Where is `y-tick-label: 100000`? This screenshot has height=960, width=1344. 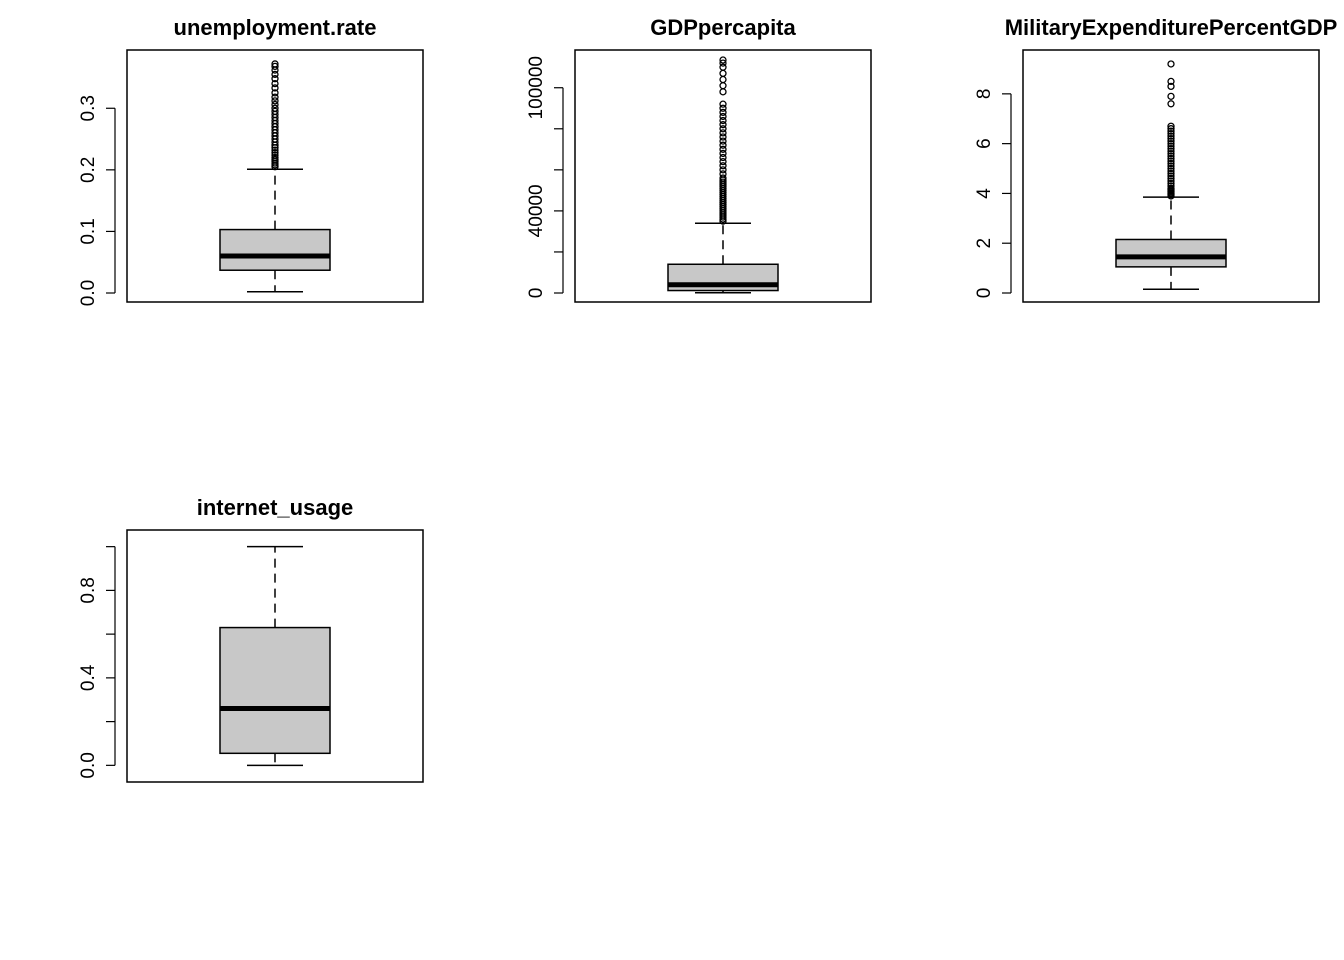 y-tick-label: 100000 is located at coordinates (536, 87).